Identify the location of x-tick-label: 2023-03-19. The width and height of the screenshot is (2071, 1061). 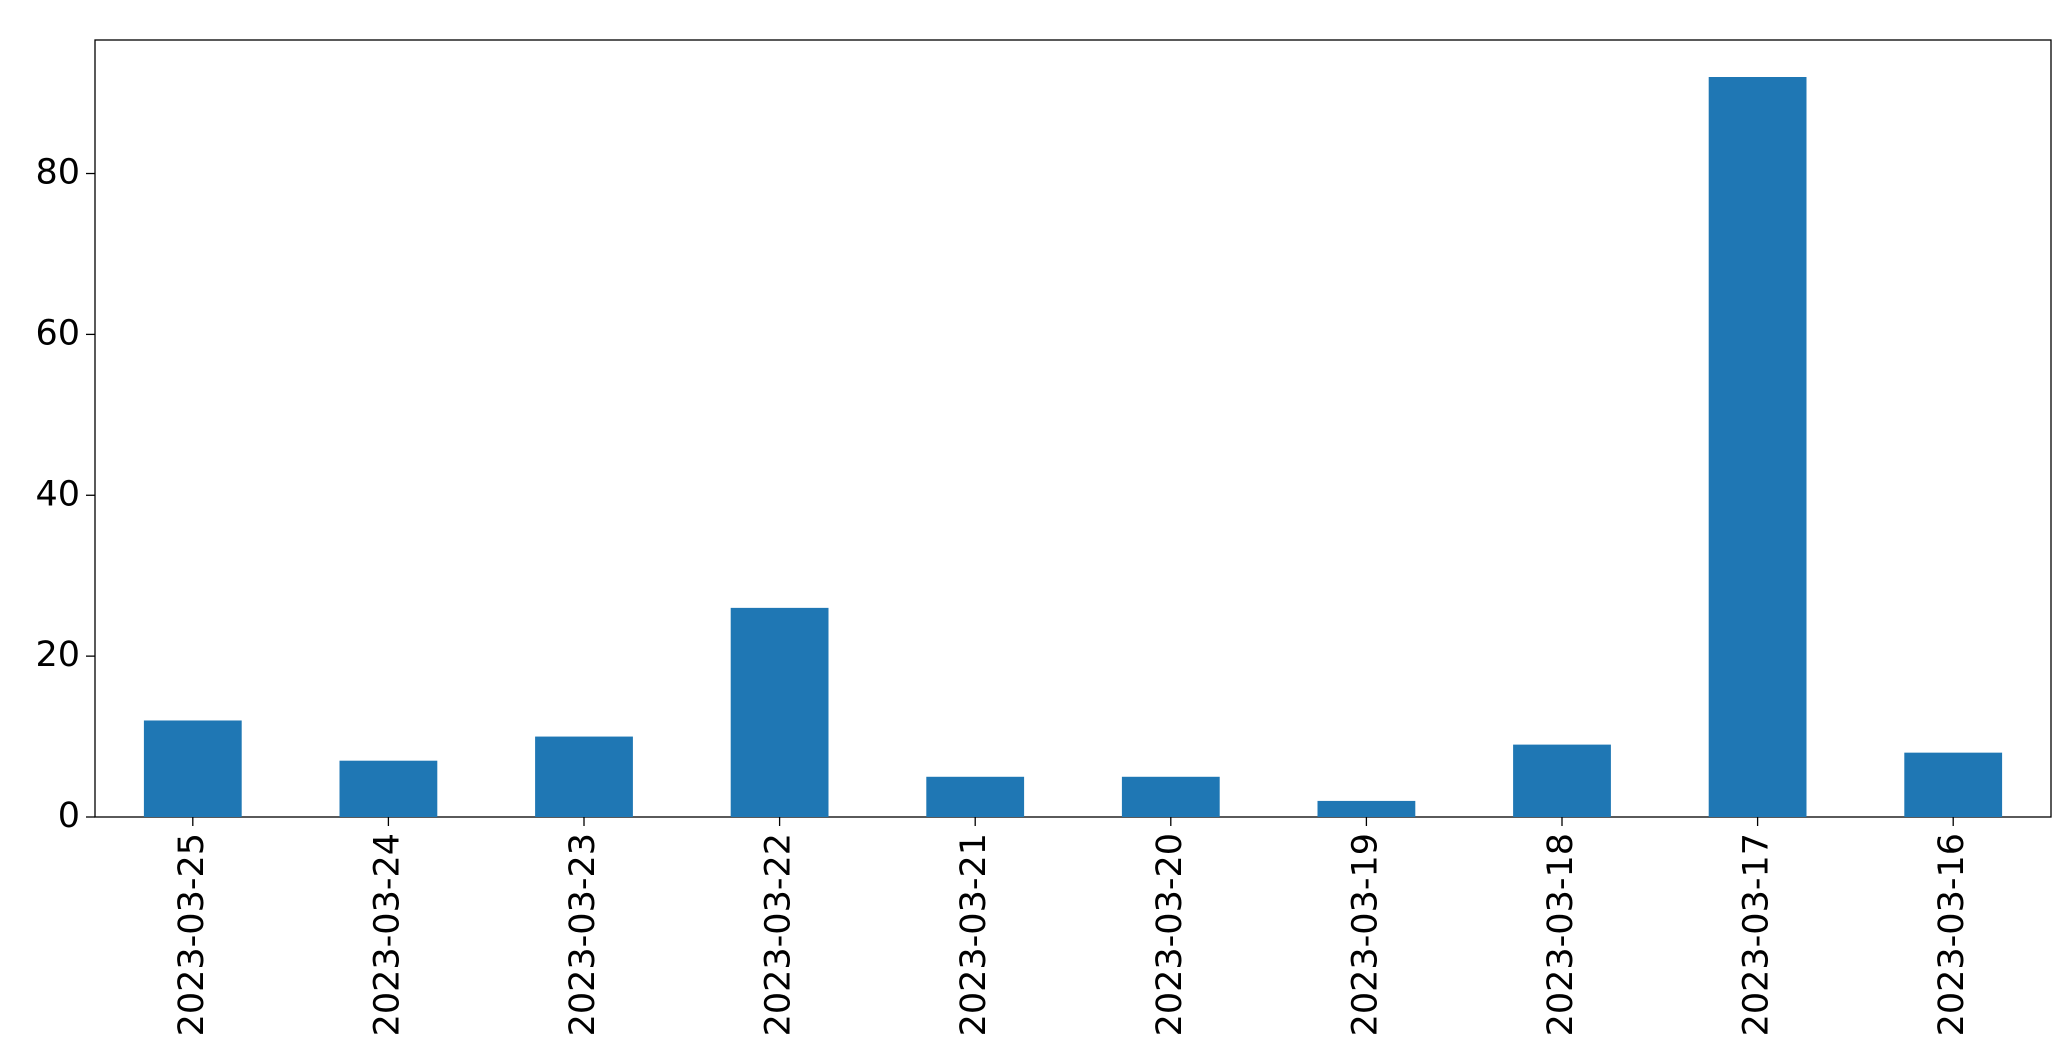
(1365, 934).